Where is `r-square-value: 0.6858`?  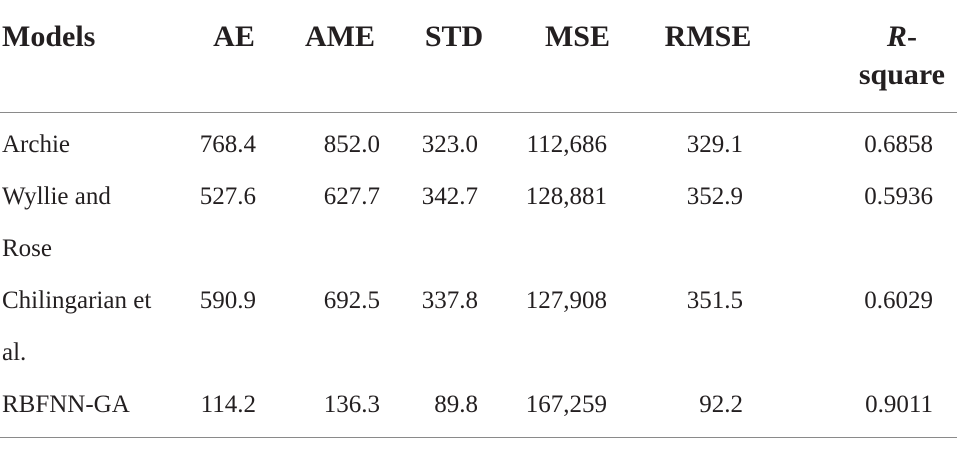
r-square-value: 0.6858 is located at coordinates (898, 144).